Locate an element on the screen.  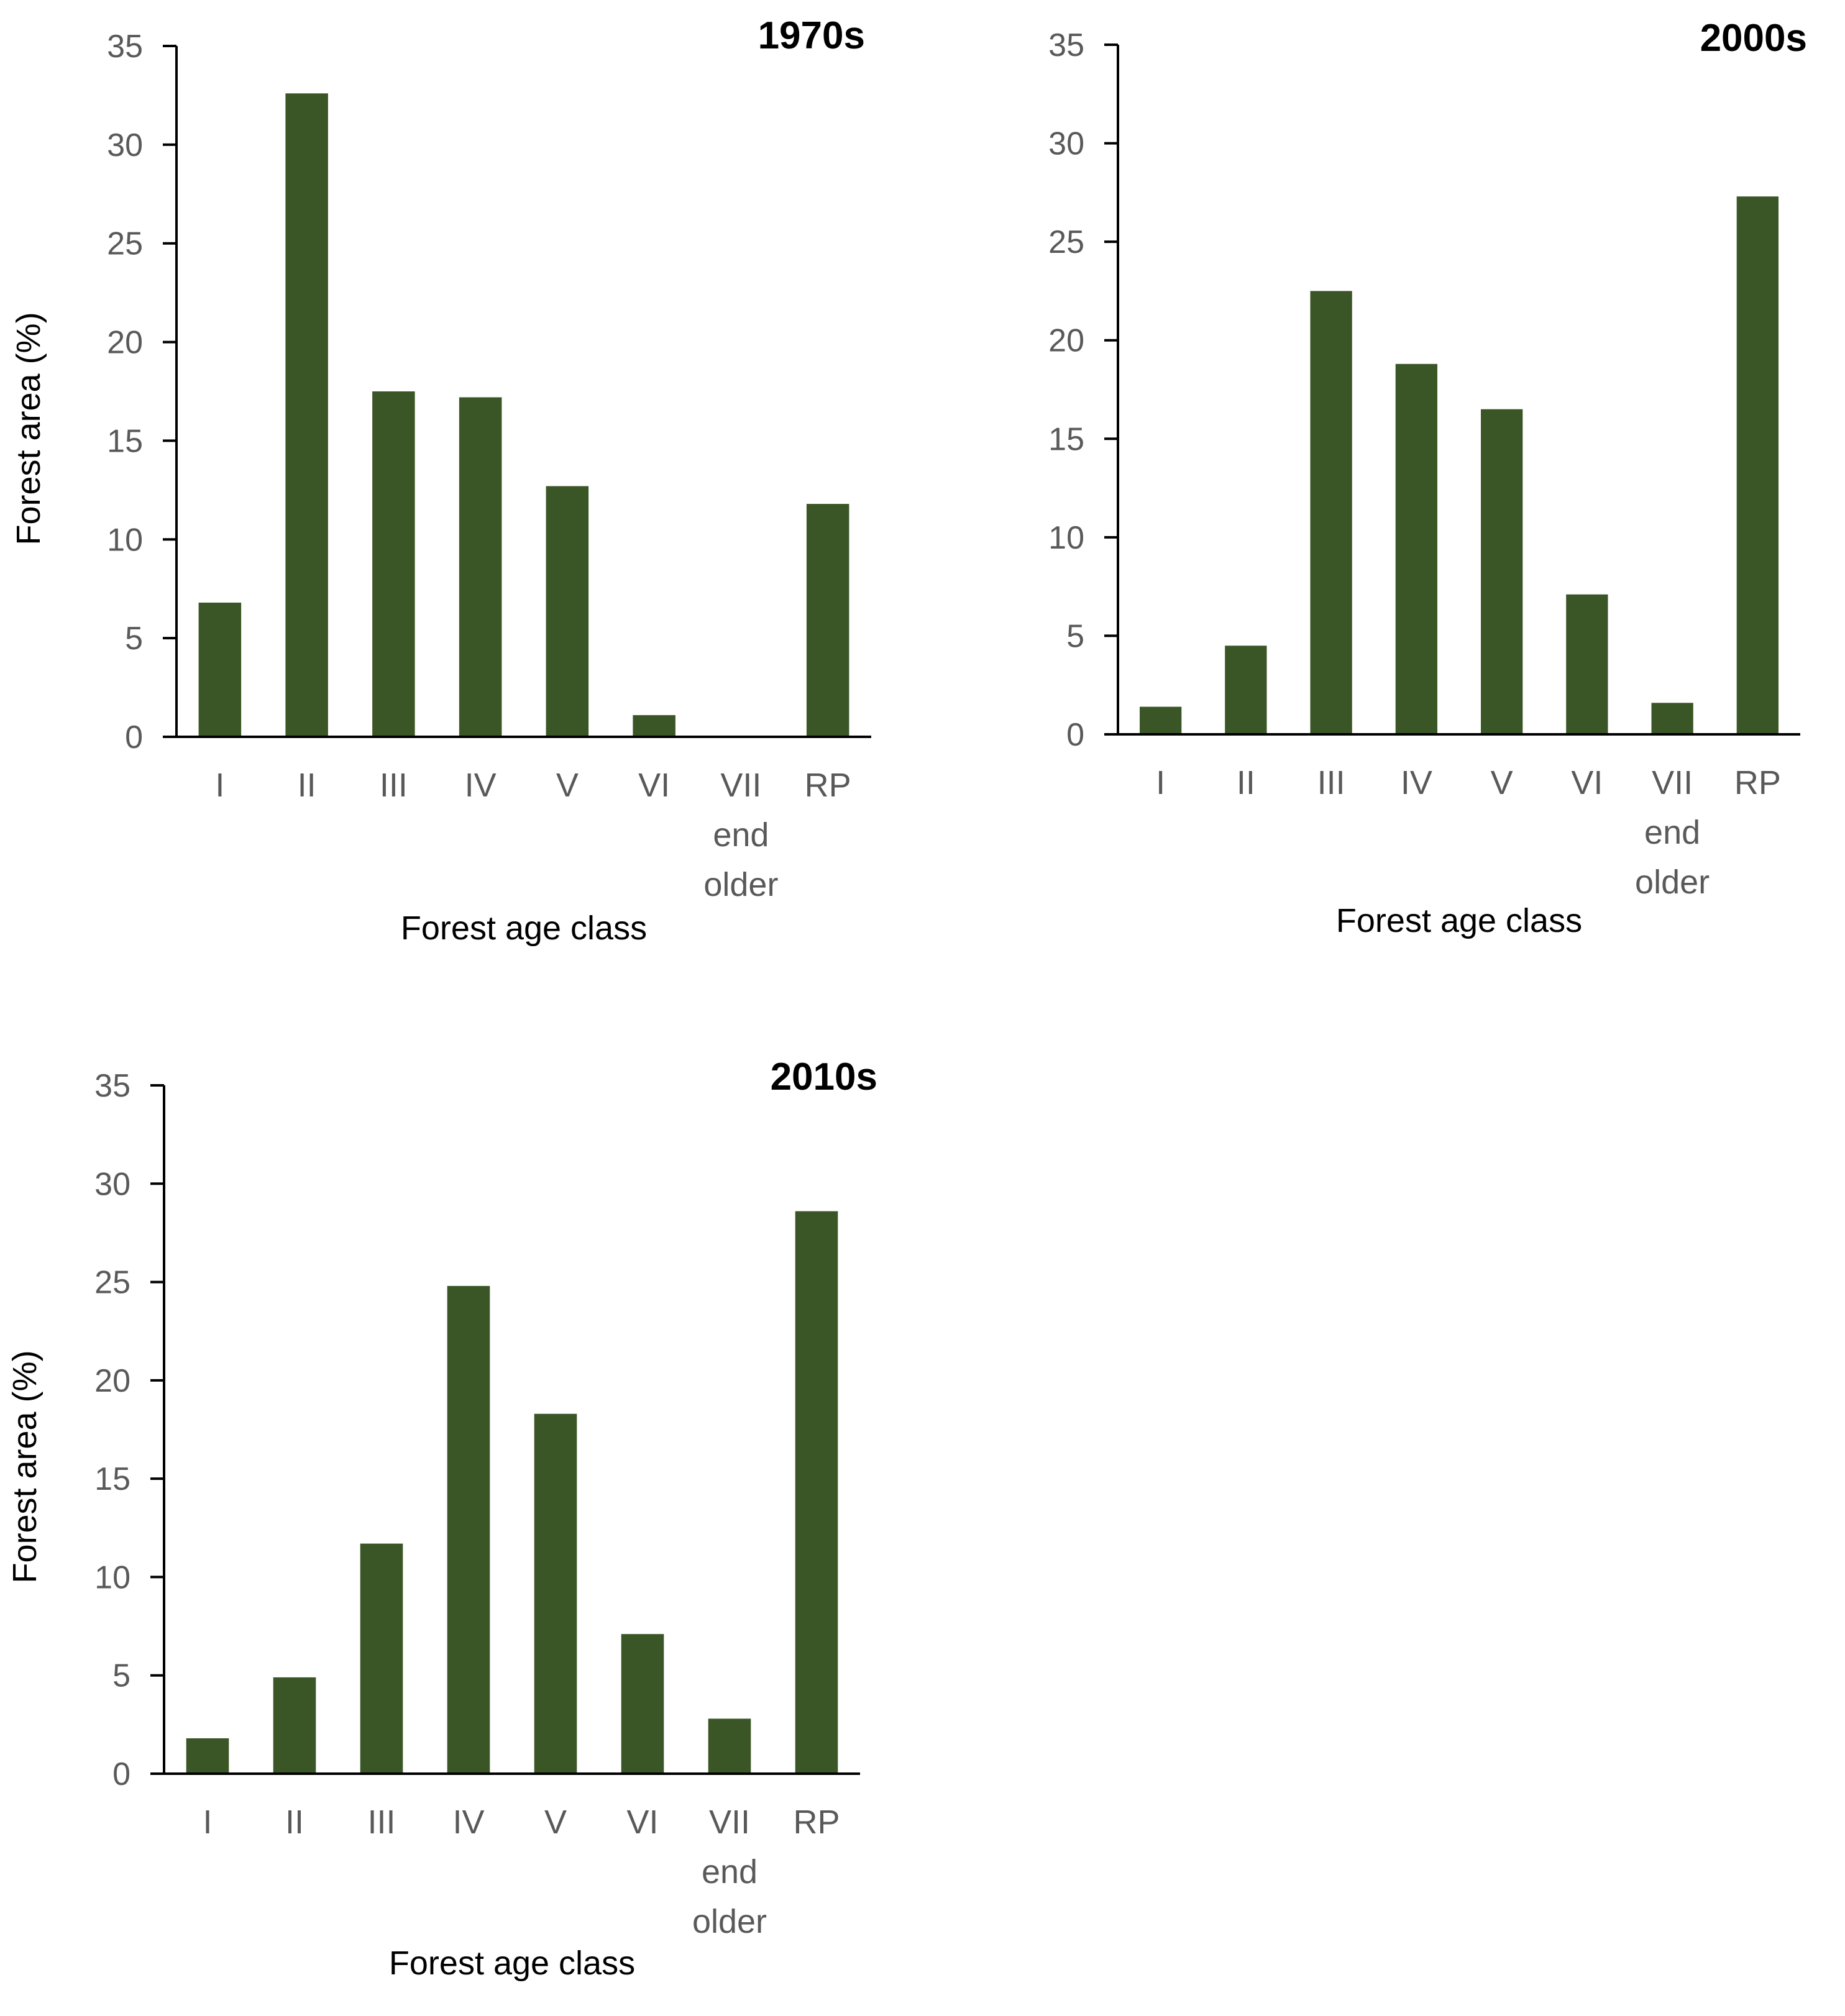
bar-iv is located at coordinates (1416, 548).